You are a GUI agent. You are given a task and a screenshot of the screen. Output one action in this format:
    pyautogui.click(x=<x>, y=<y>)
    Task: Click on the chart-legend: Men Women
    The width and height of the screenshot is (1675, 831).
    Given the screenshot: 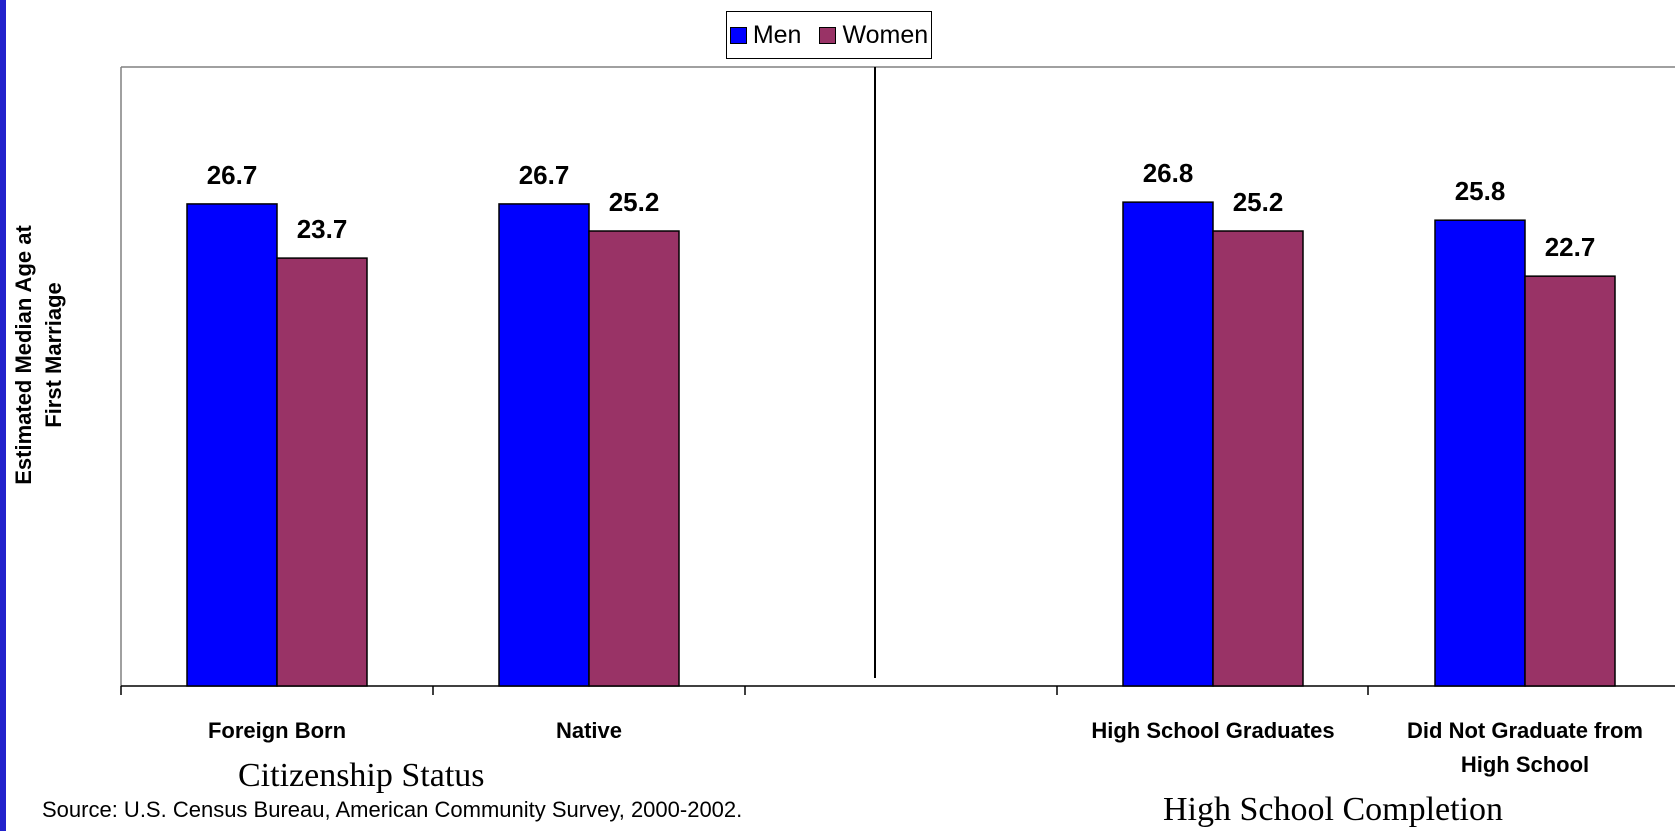 What is the action you would take?
    pyautogui.click(x=829, y=35)
    